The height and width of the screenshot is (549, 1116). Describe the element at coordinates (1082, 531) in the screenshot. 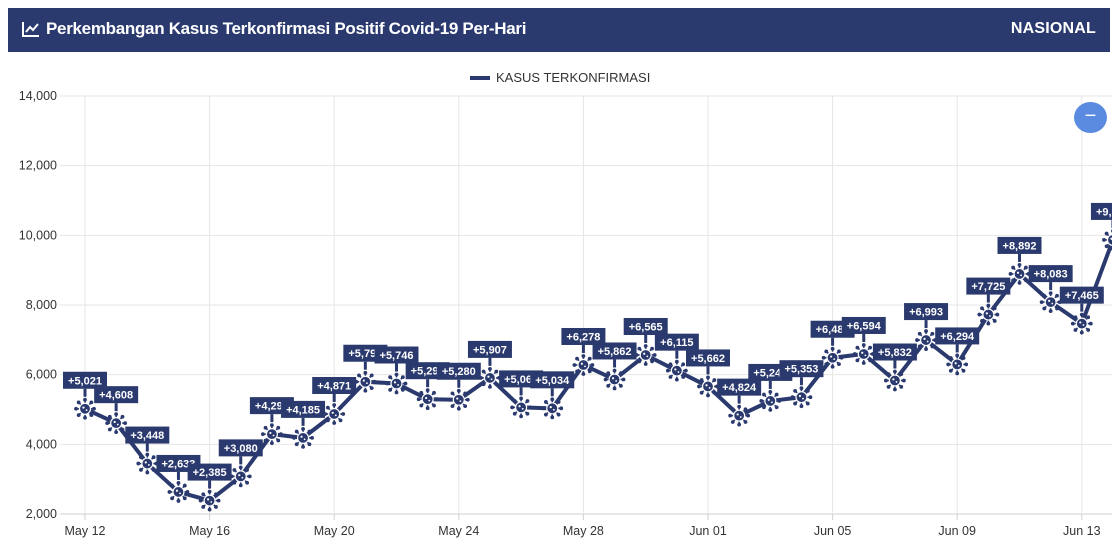

I see `x-tick-label: Jun 13` at that location.